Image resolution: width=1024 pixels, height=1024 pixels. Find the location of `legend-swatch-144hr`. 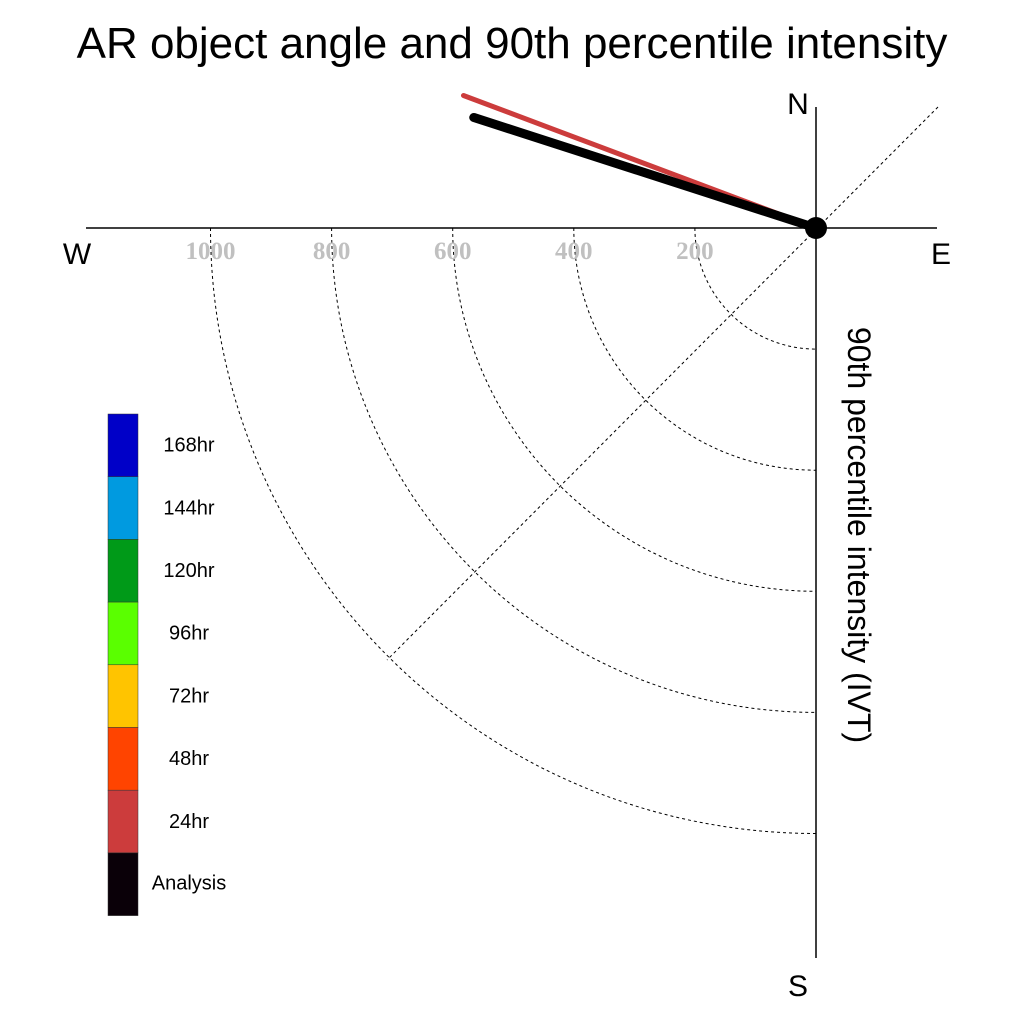

legend-swatch-144hr is located at coordinates (123, 508).